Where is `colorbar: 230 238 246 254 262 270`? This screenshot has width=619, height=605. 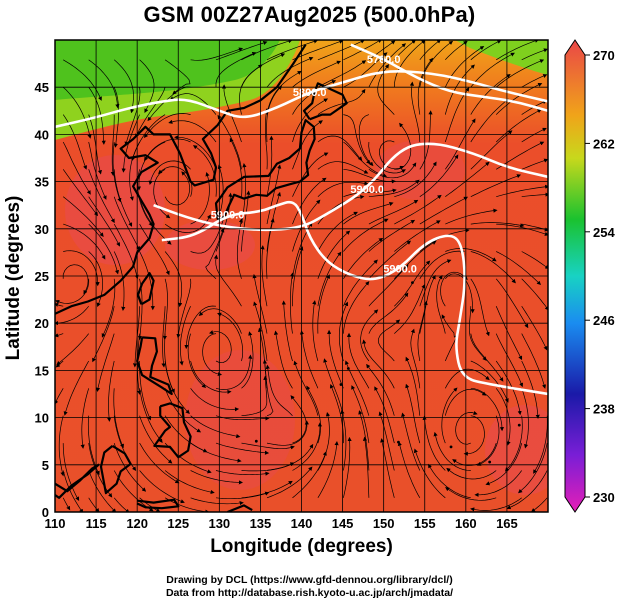
colorbar: 230 238 246 254 262 270 is located at coordinates (589, 276).